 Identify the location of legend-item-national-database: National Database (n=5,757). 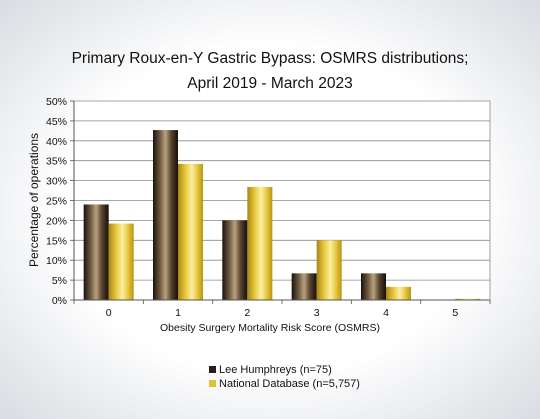
(284, 384).